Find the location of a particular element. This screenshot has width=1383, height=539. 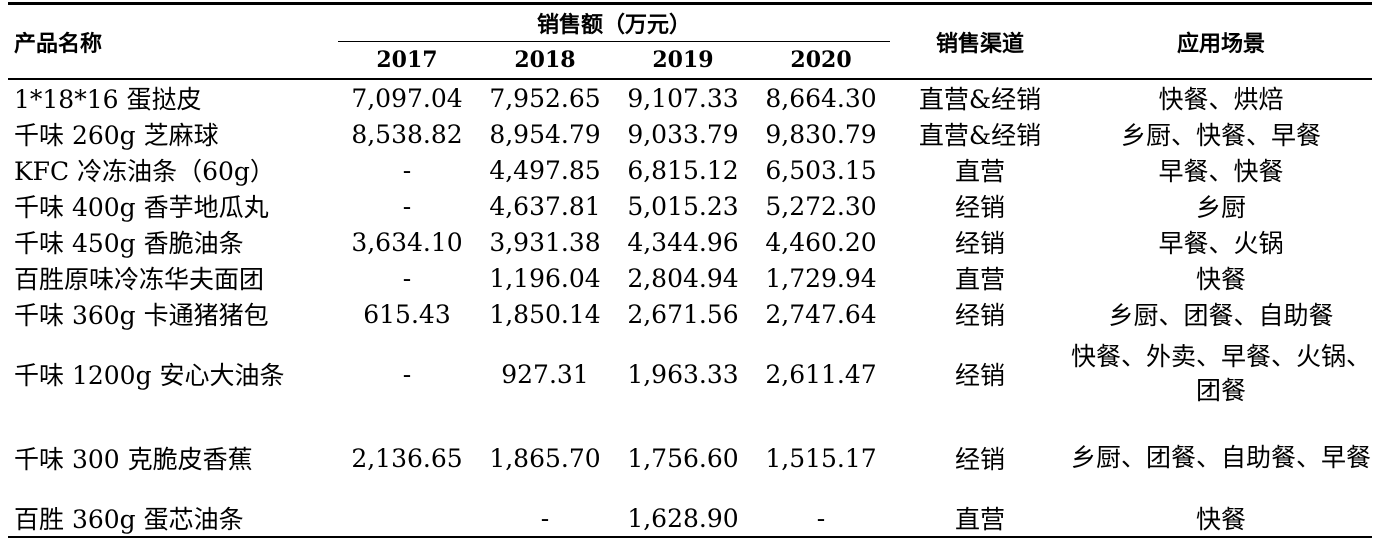

cell-scenario: 乡厨、快餐、早餐 is located at coordinates (1221, 135).